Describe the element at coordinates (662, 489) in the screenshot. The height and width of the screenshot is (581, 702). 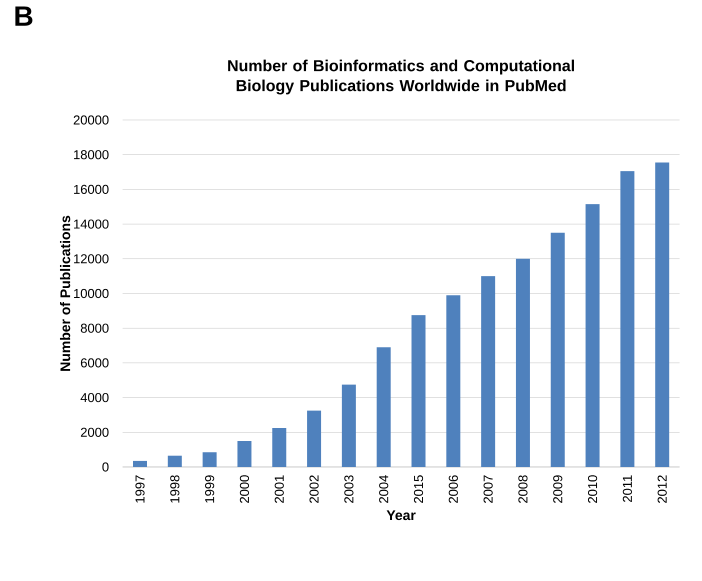
I see `x-tick-label: 2012` at that location.